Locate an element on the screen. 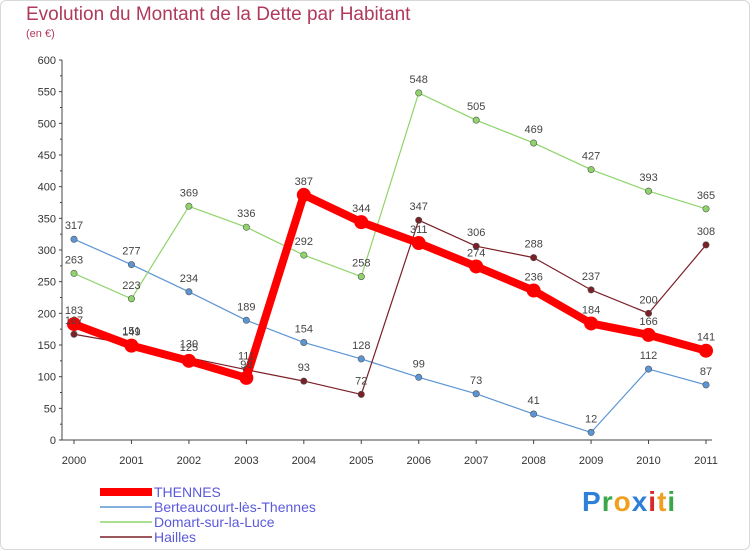 This screenshot has width=750, height=550. data-label-thennes: 274 is located at coordinates (476, 253).